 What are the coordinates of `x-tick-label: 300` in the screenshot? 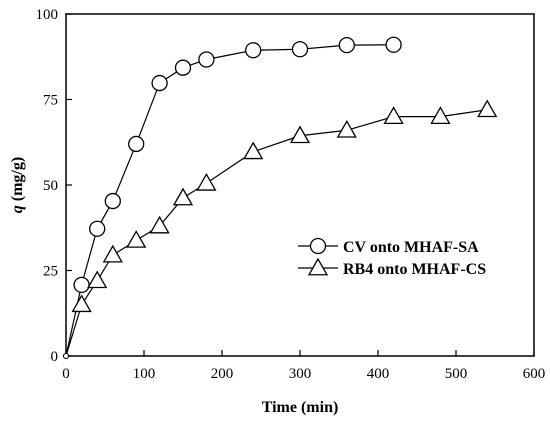 It's located at (300, 374).